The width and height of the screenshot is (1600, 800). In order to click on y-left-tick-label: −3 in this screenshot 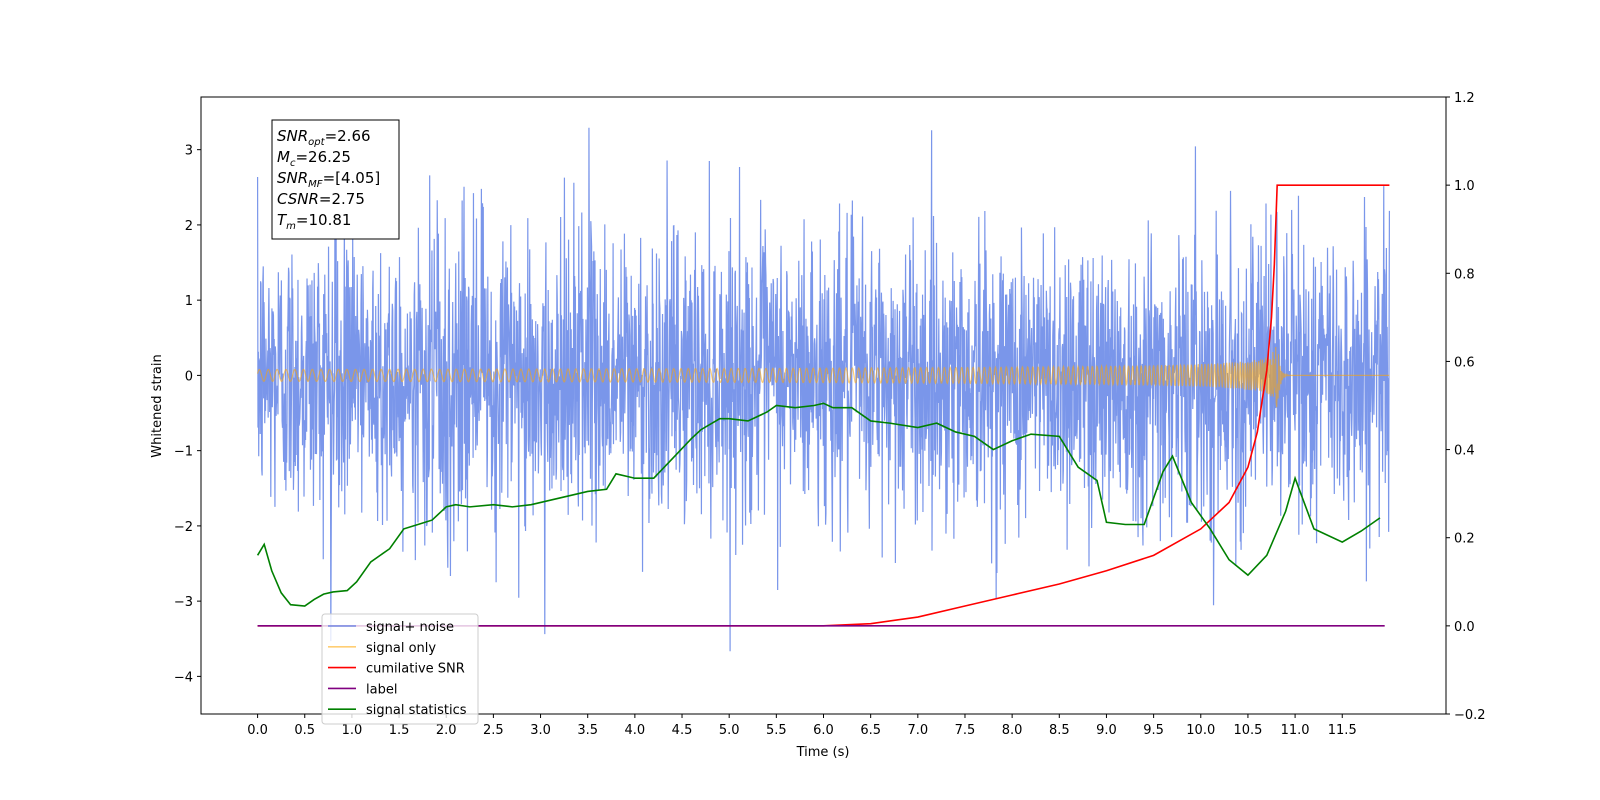, I will do `click(183, 602)`.